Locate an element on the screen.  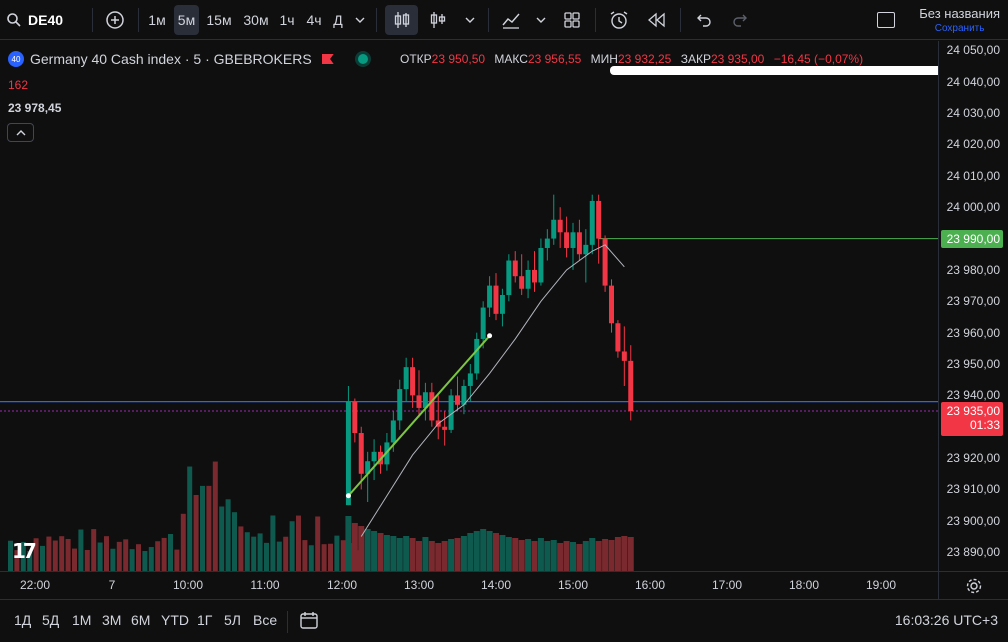
symbol-search-button: DE40 is located at coordinates (34, 20).